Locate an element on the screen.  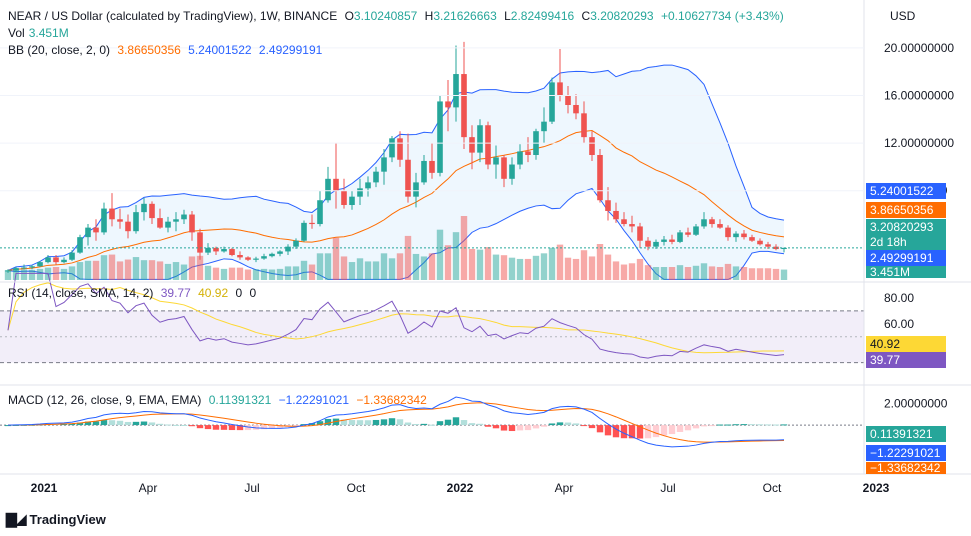
countdown-badge: 2d 18h is located at coordinates (906, 242).